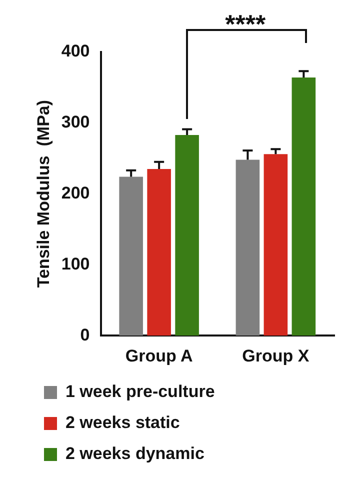 Image resolution: width=362 pixels, height=477 pixels. I want to click on y-axis-title: Tensile Modulus (MPa), so click(43, 194).